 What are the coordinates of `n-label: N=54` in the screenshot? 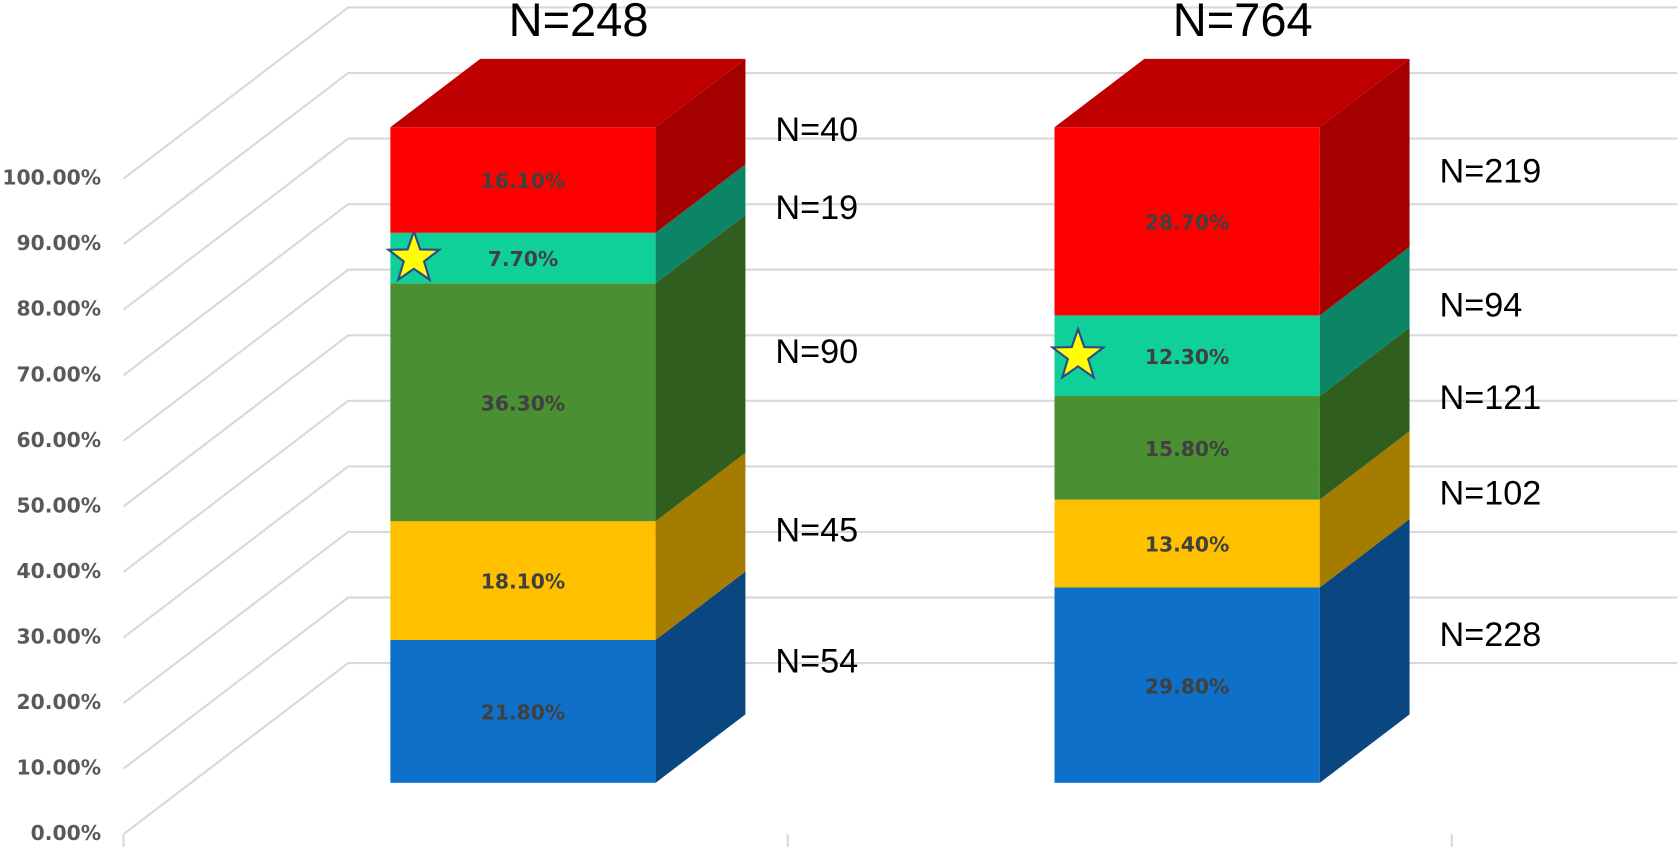 It's located at (816, 661).